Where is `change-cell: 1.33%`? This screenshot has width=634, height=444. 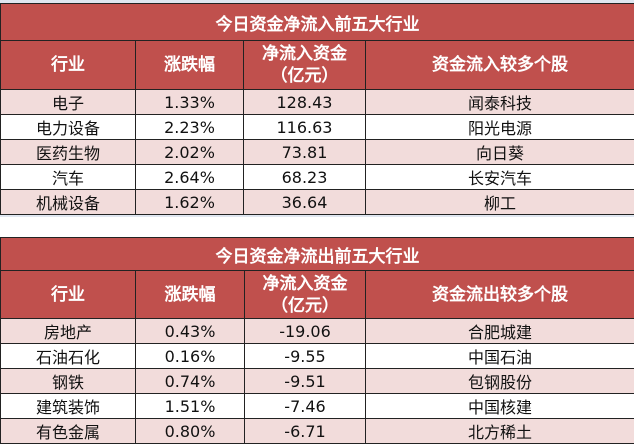 change-cell: 1.33% is located at coordinates (189, 102).